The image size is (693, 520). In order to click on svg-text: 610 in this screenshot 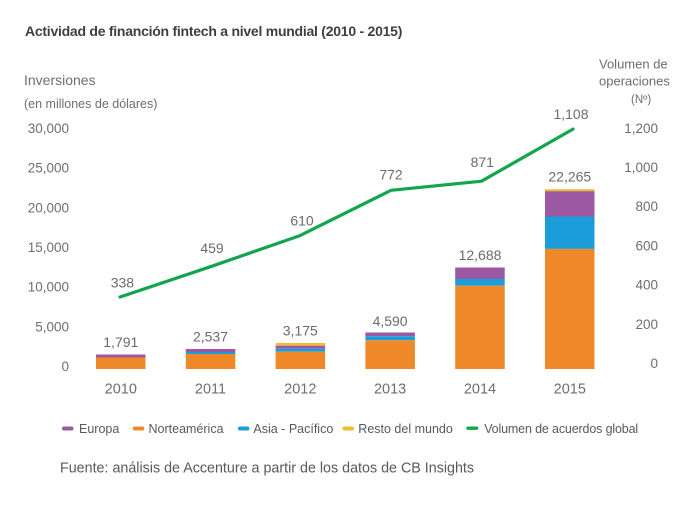, I will do `click(302, 221)`.